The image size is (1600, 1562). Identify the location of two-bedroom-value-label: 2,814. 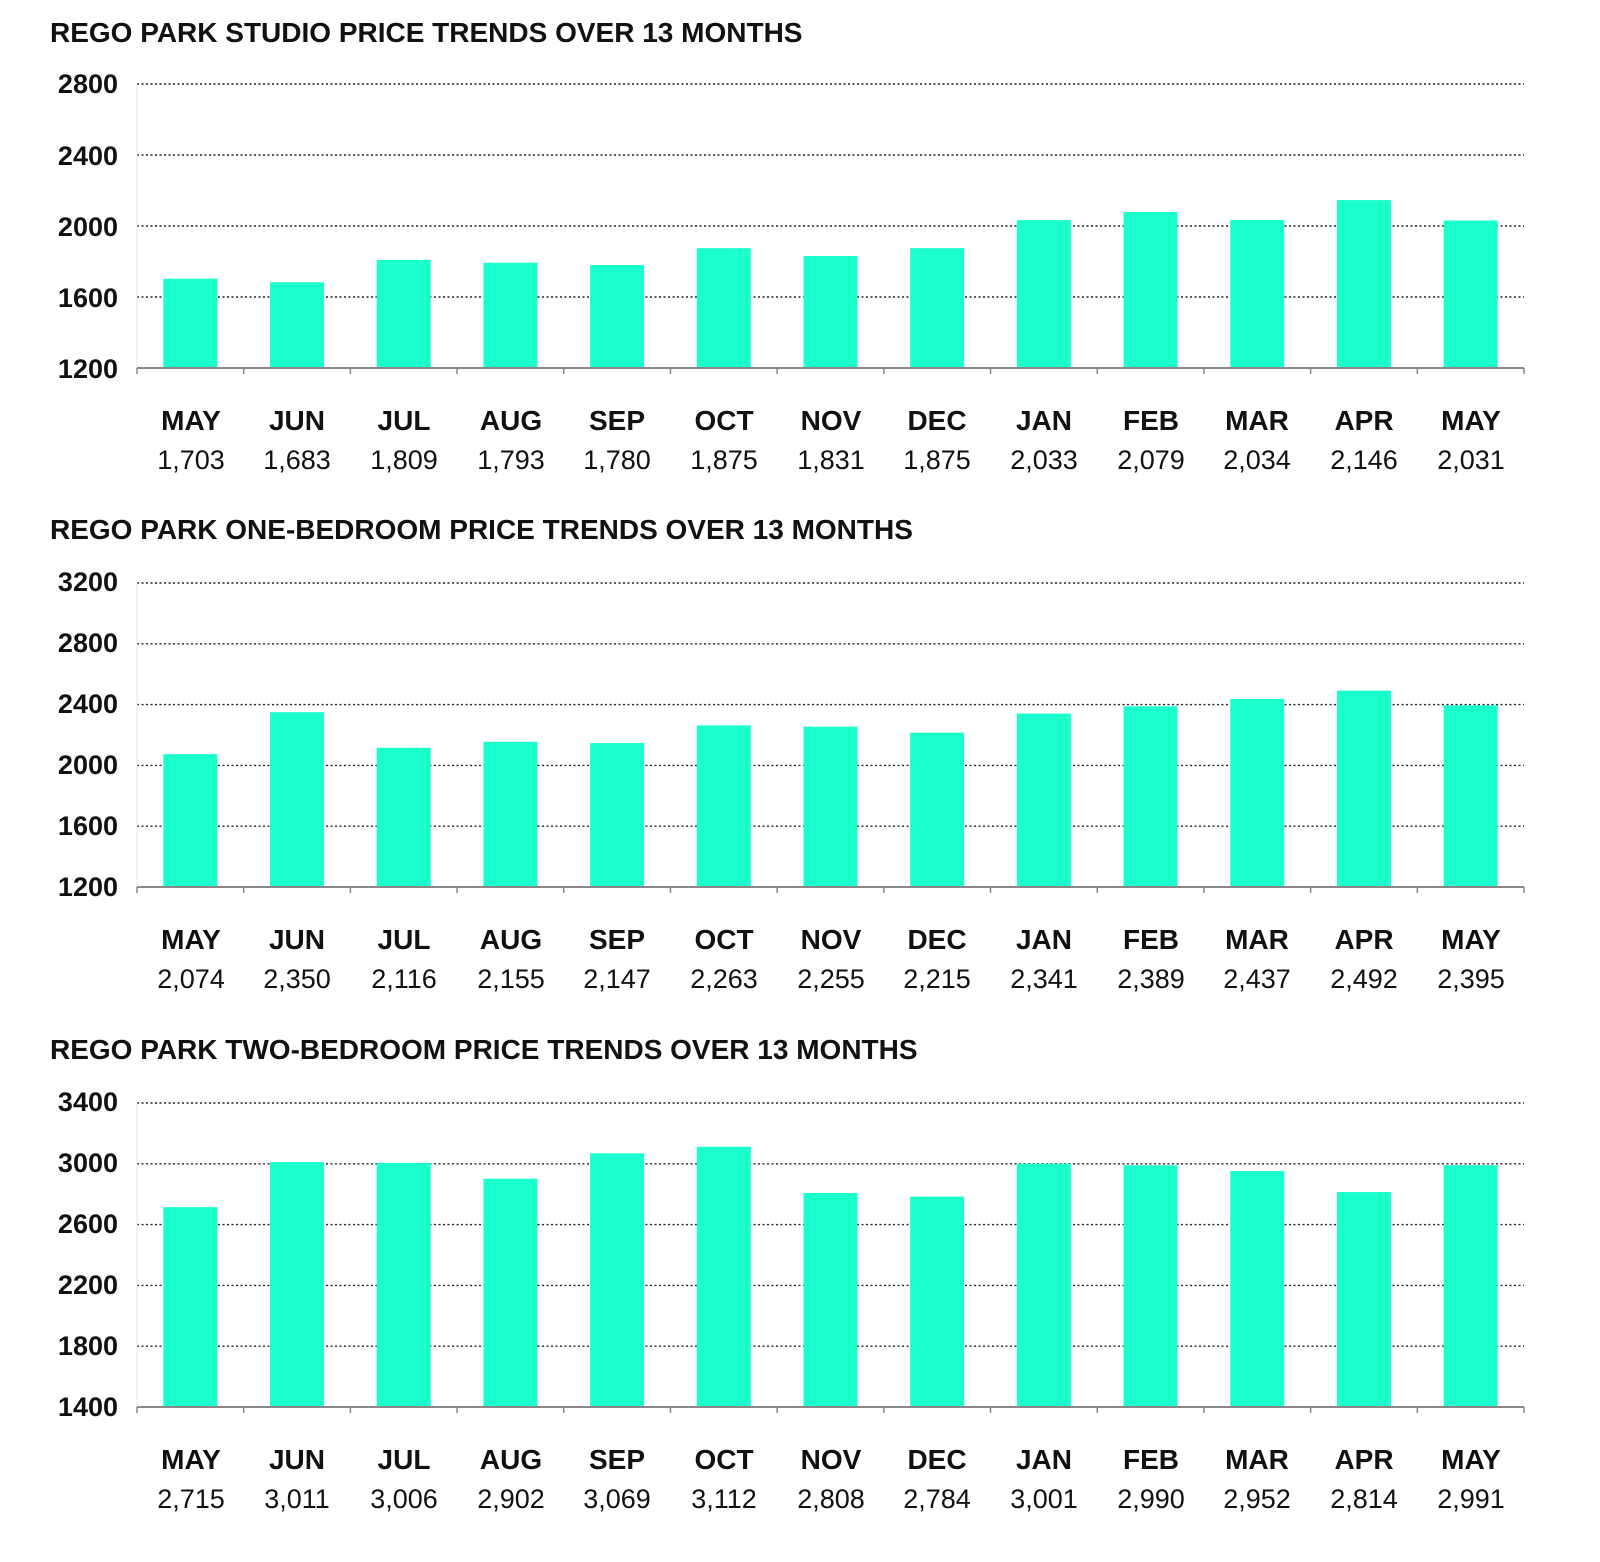
(1364, 1499).